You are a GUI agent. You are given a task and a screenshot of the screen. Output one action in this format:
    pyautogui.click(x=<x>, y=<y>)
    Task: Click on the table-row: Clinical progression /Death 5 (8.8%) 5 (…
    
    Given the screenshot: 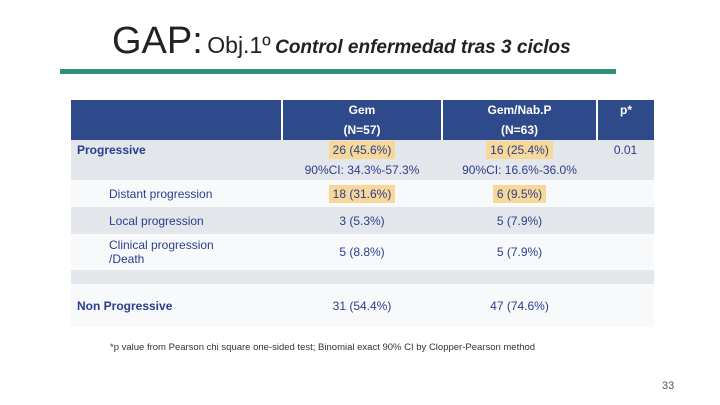 What is the action you would take?
    pyautogui.click(x=362, y=252)
    